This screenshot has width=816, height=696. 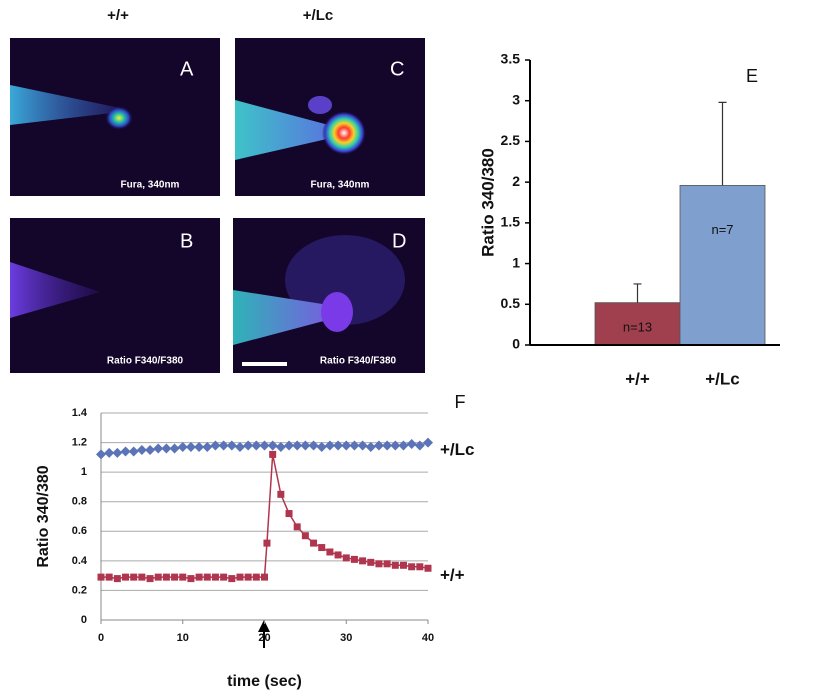 I want to click on y-tick-label: 3, so click(x=516, y=99).